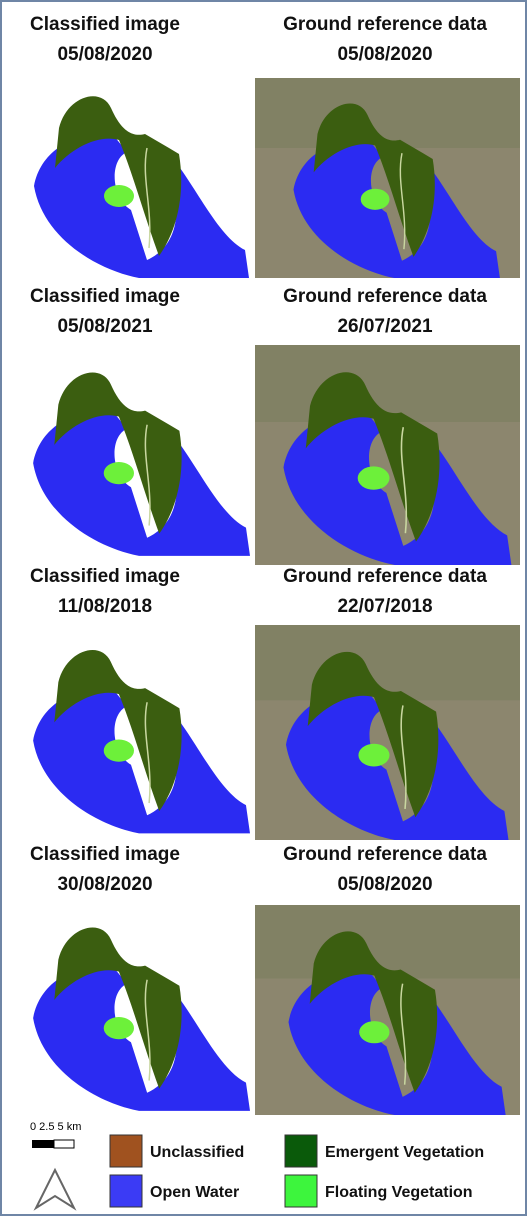 The height and width of the screenshot is (1221, 527). What do you see at coordinates (404, 1152) in the screenshot?
I see `legend-label: Emergent Vegetation` at bounding box center [404, 1152].